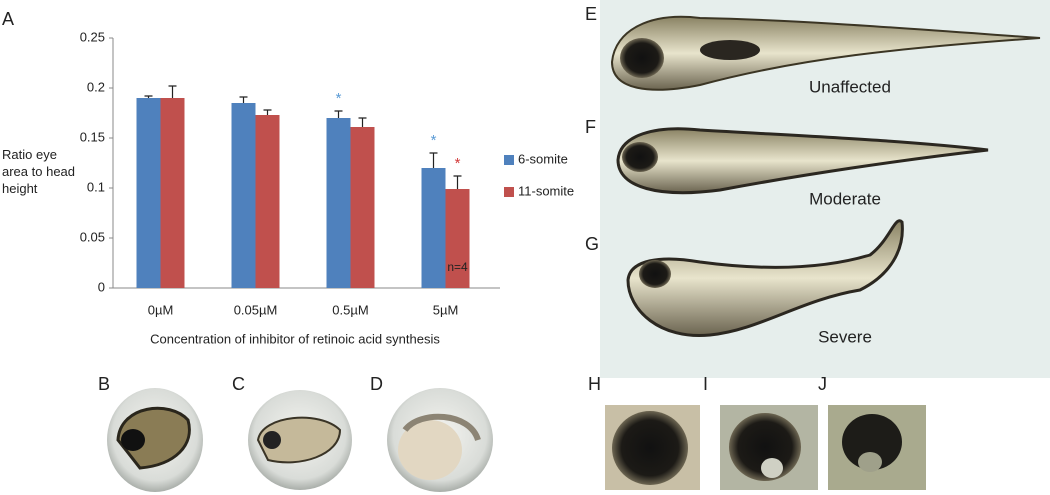 Image resolution: width=1050 pixels, height=495 pixels. Describe the element at coordinates (350, 309) in the screenshot. I see `x-tick-label: 0.5µM` at that location.